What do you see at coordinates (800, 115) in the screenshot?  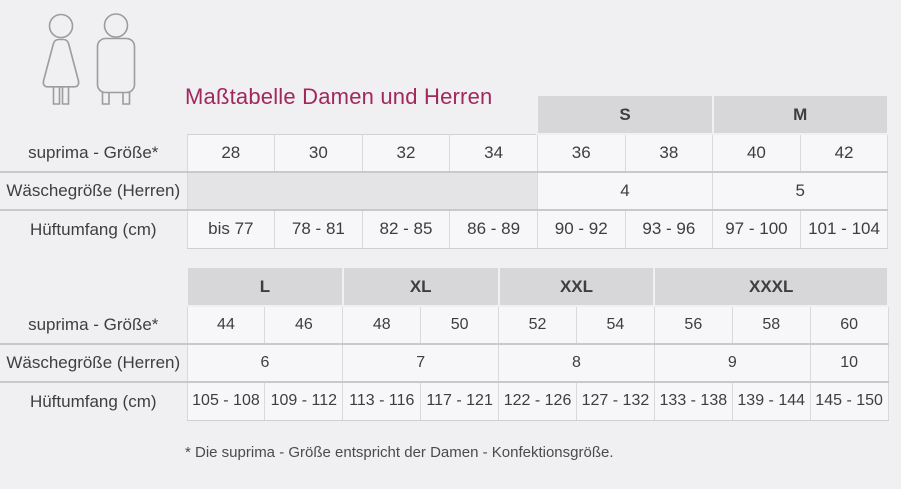 I see `size-group-m: M` at bounding box center [800, 115].